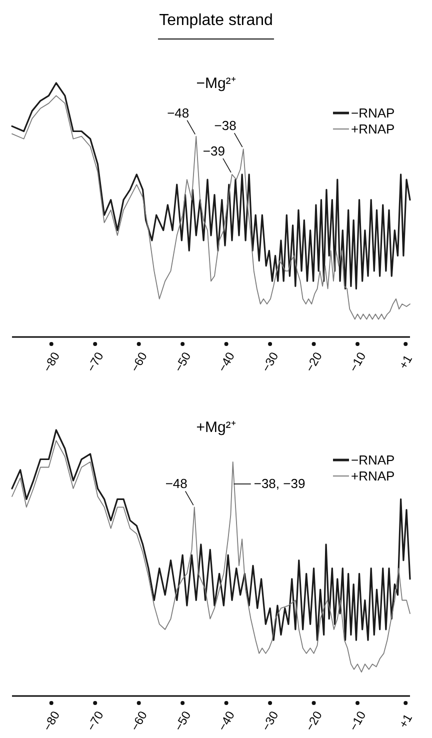 The width and height of the screenshot is (432, 738). What do you see at coordinates (216, 20) in the screenshot?
I see `chart-title: Template strand` at bounding box center [216, 20].